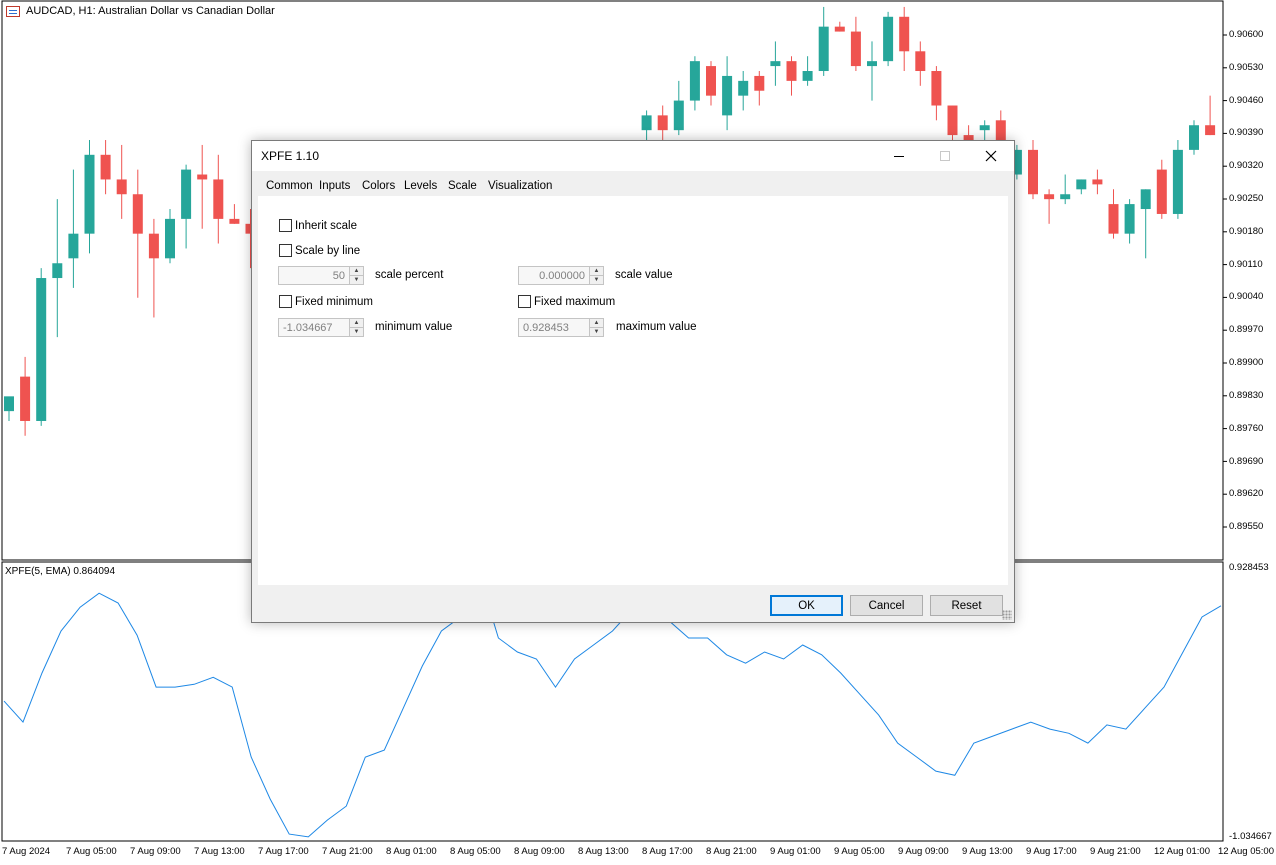 The image size is (1276, 865). Describe the element at coordinates (603, 851) in the screenshot. I see `time-tick: 8 Aug 13:00` at that location.